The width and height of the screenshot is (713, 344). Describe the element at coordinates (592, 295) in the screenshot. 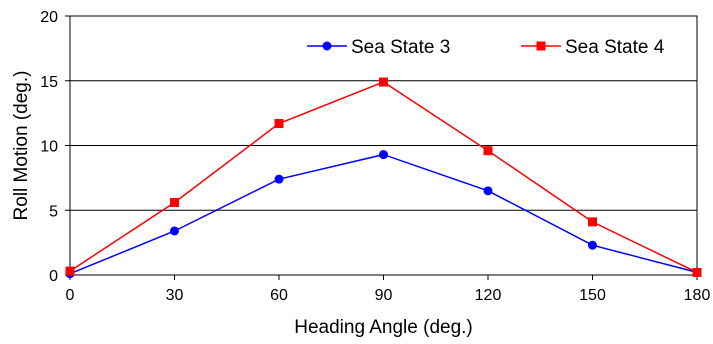

I see `x-tick-label: 150` at that location.